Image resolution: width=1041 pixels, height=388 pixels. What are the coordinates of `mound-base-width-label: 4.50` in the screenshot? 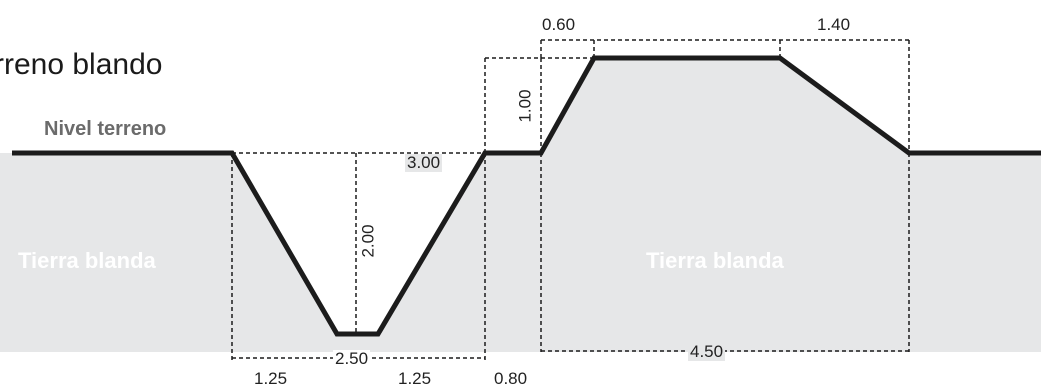 It's located at (707, 351).